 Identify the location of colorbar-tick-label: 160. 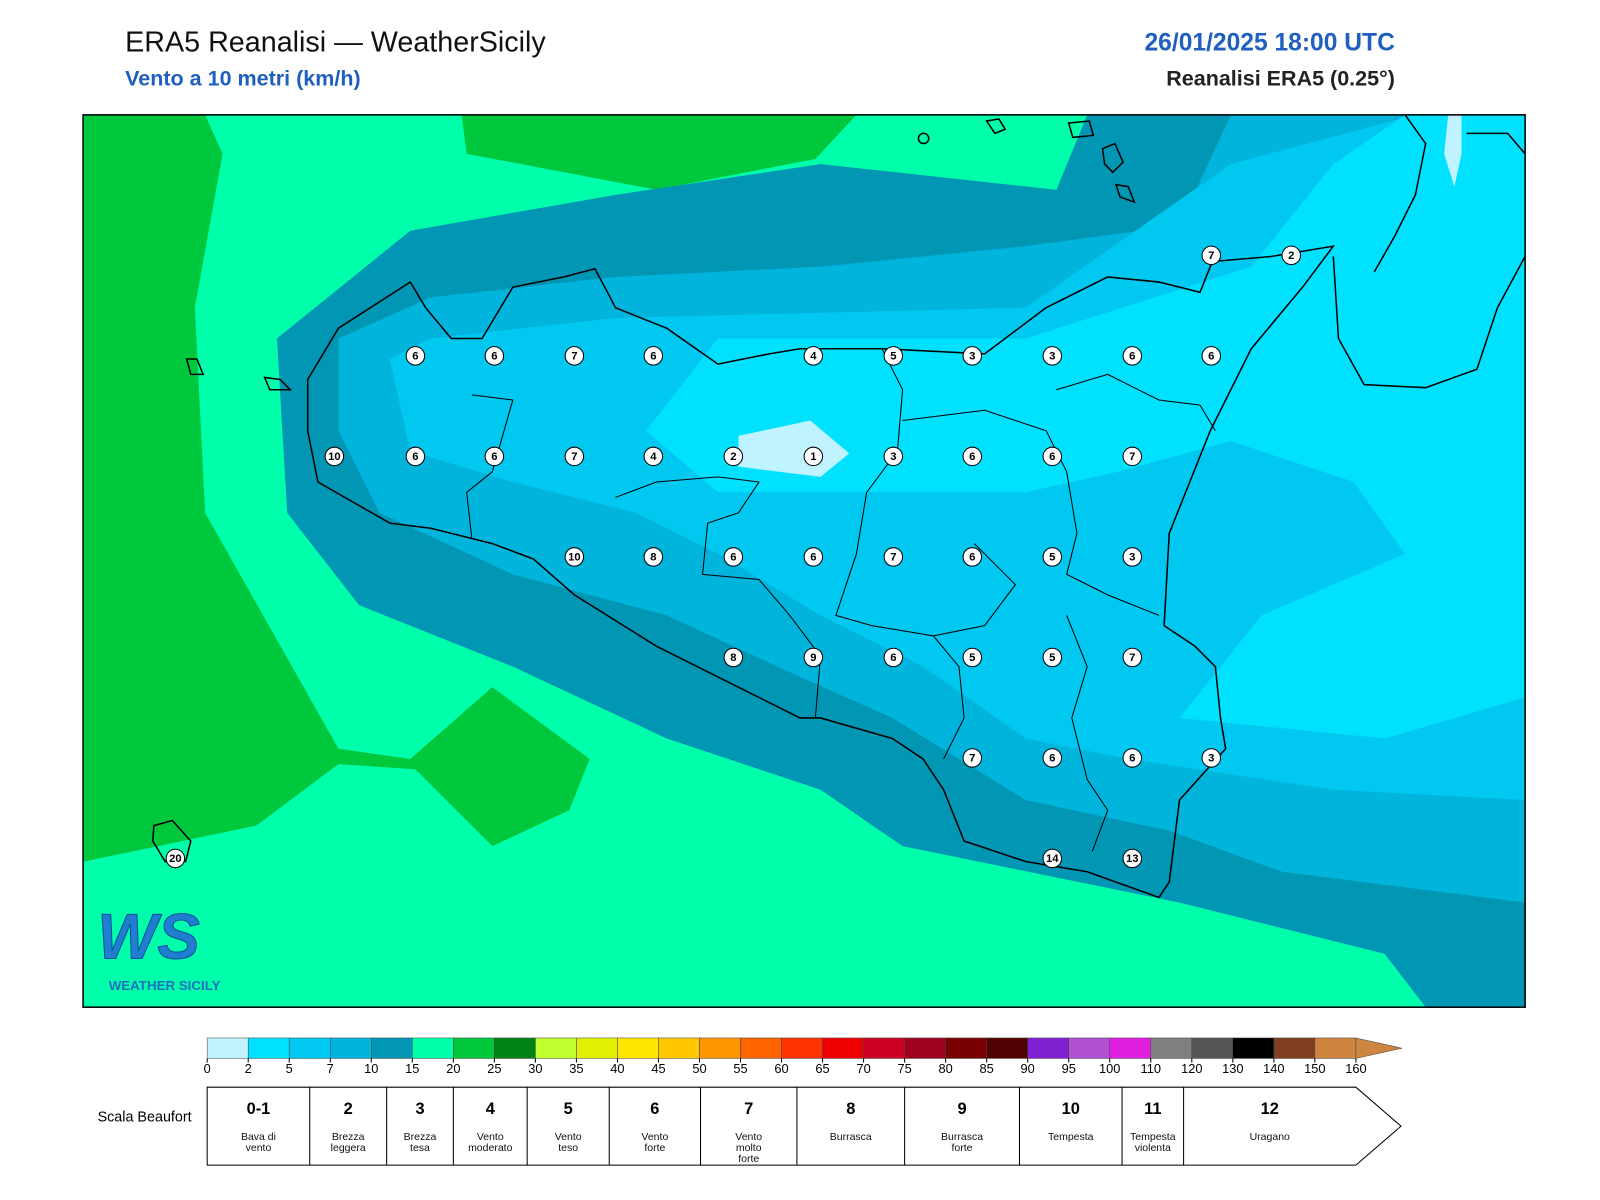
(1355, 1068).